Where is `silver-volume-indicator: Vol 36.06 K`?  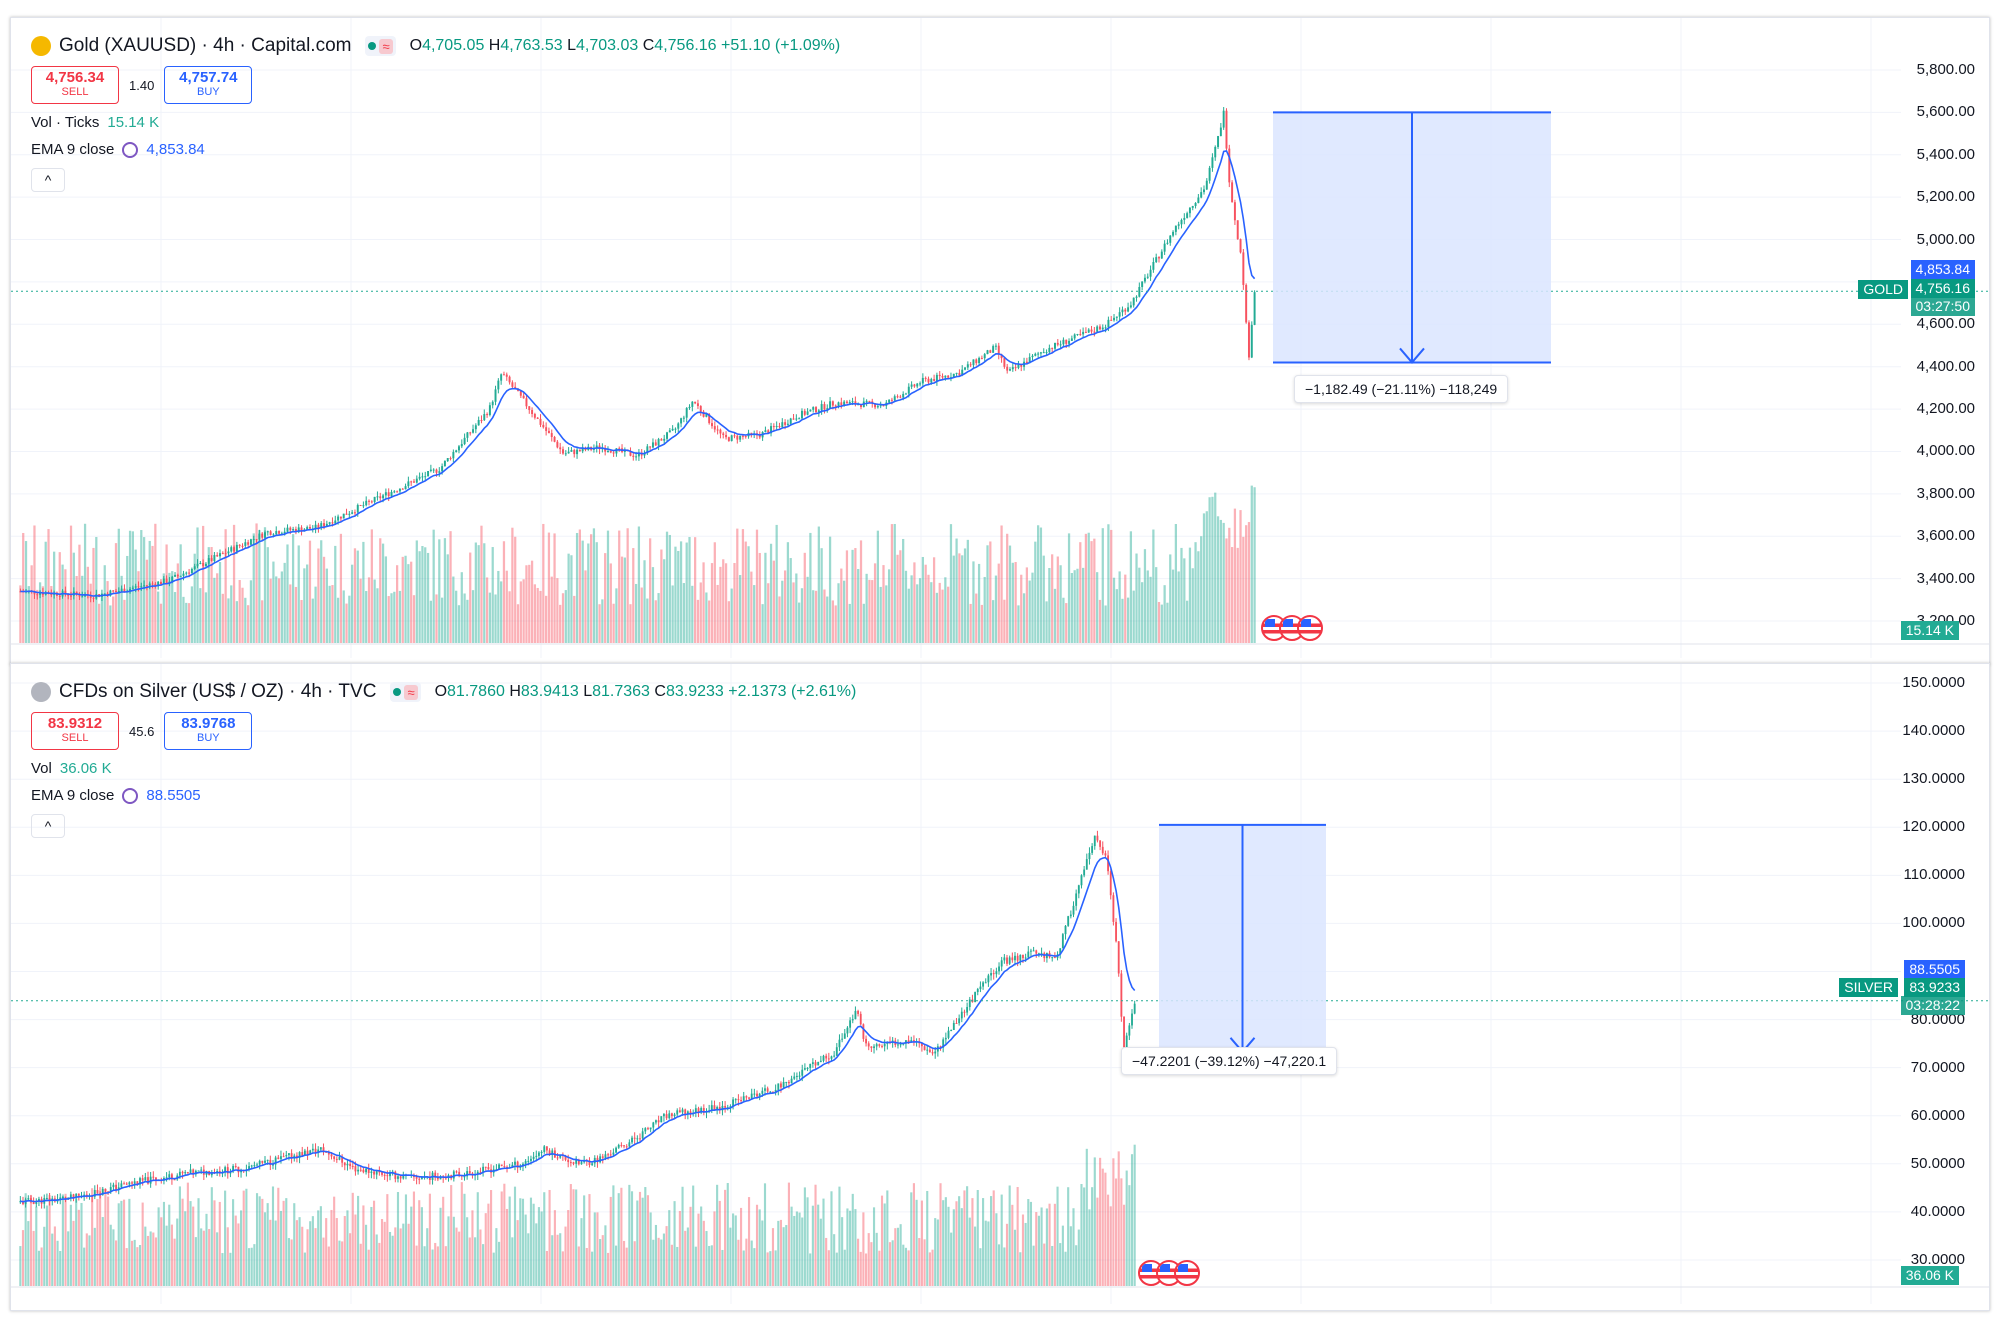
silver-volume-indicator: Vol 36.06 K is located at coordinates (443, 768).